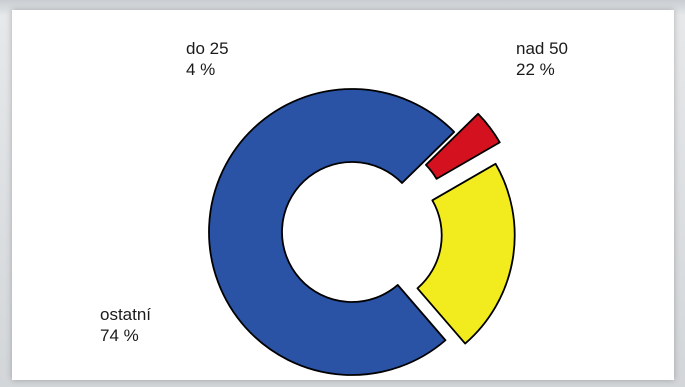 The height and width of the screenshot is (387, 685). What do you see at coordinates (126, 314) in the screenshot?
I see `slice-name: ostatní` at bounding box center [126, 314].